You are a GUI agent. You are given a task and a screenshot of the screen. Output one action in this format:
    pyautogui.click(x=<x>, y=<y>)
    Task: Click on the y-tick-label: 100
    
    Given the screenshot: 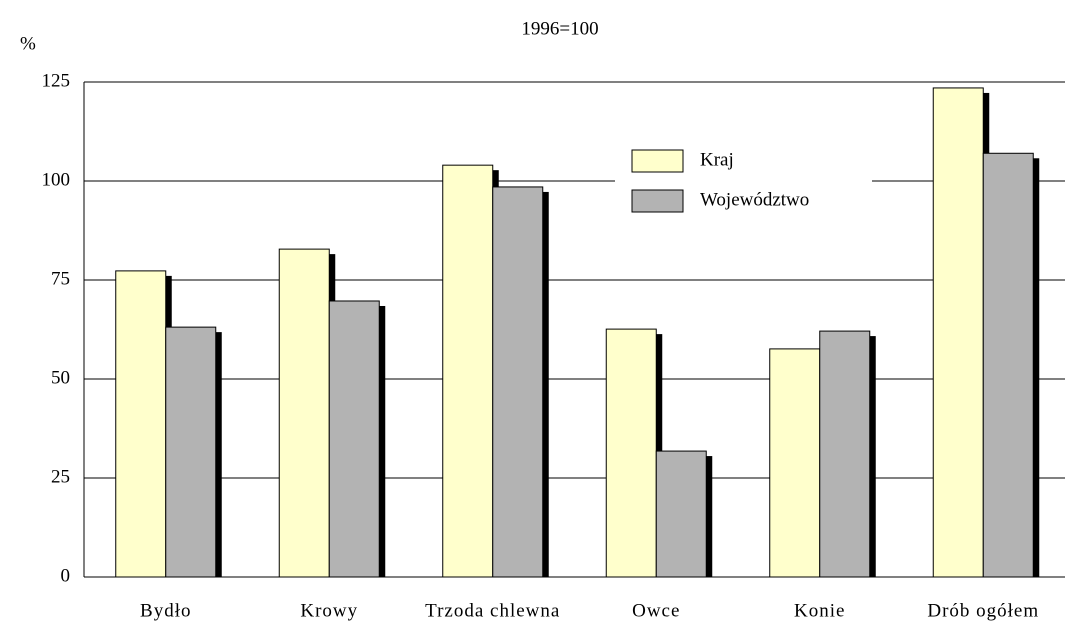 What is the action you would take?
    pyautogui.click(x=56, y=179)
    